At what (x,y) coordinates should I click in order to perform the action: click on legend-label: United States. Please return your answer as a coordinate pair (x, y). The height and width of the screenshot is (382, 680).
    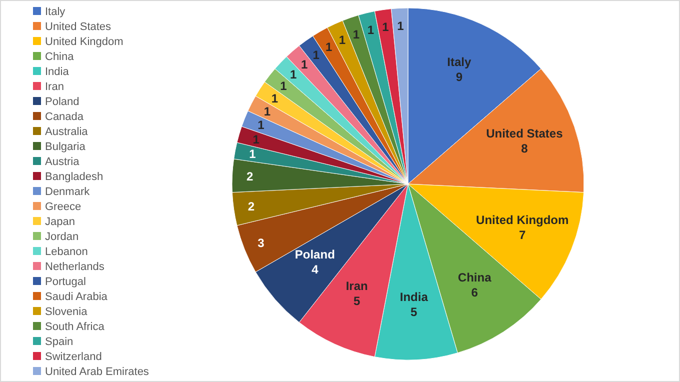
    Looking at the image, I should click on (78, 27).